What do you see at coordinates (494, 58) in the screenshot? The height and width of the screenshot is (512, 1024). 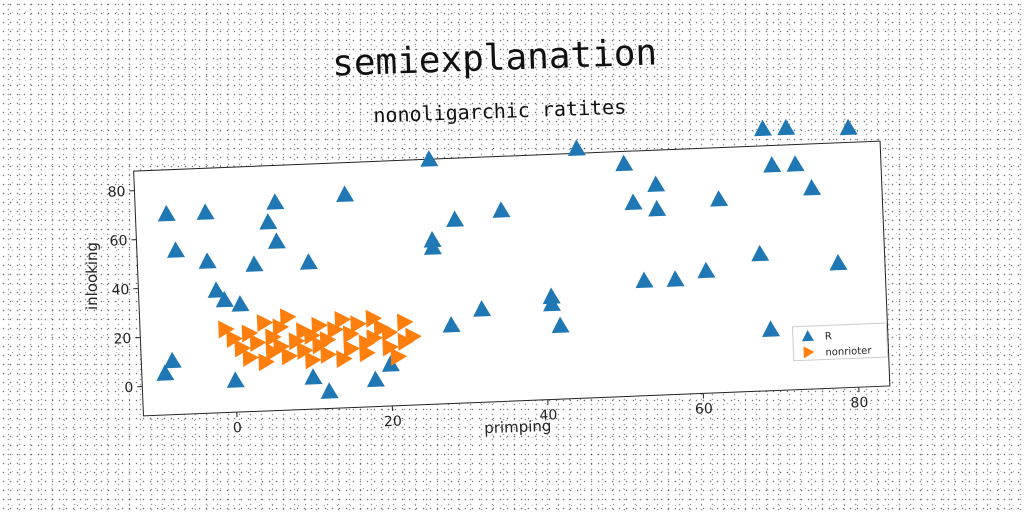 I see `chart-title: semiexplanation` at bounding box center [494, 58].